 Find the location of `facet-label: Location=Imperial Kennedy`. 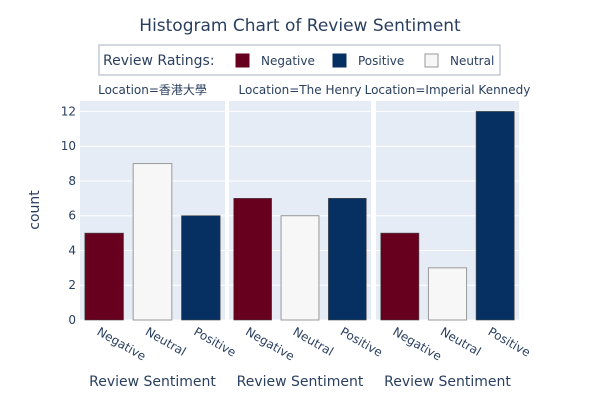

facet-label: Location=Imperial Kennedy is located at coordinates (448, 90).